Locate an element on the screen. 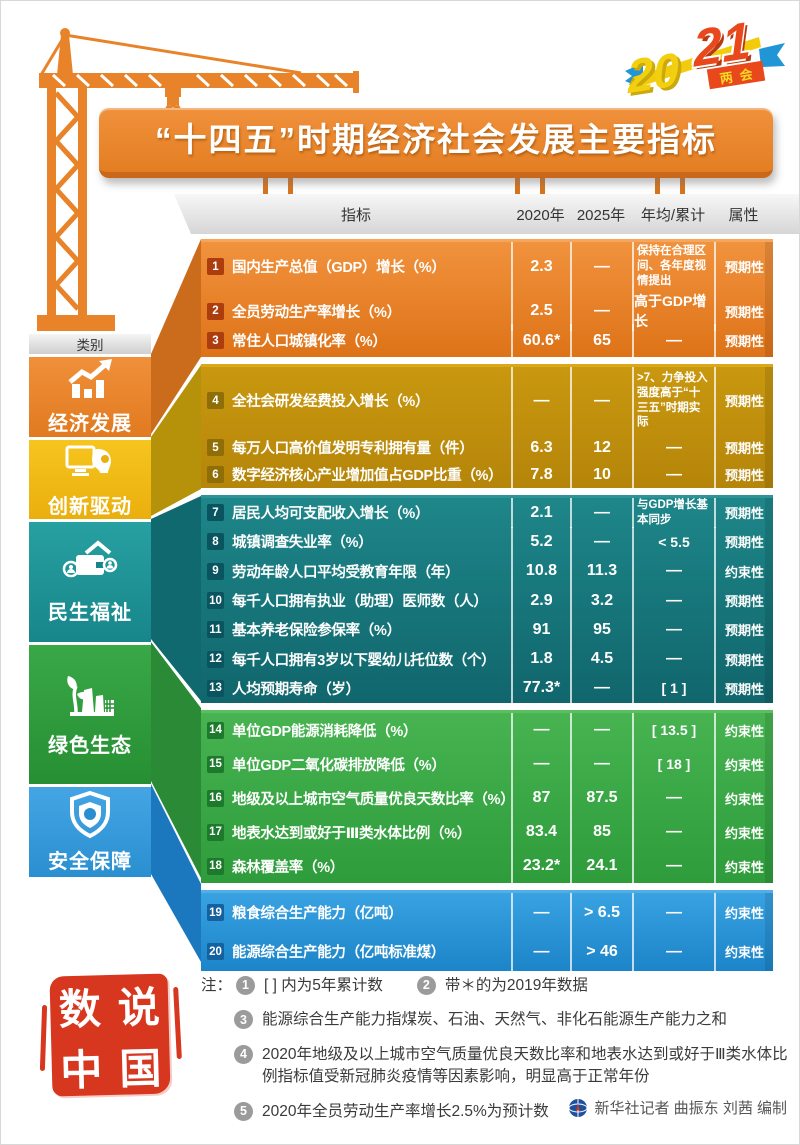 The image size is (800, 1145). note-text: 能源综合生产能力指煤炭、石油、天然气、非化石能源生产能力之和 is located at coordinates (495, 1020).